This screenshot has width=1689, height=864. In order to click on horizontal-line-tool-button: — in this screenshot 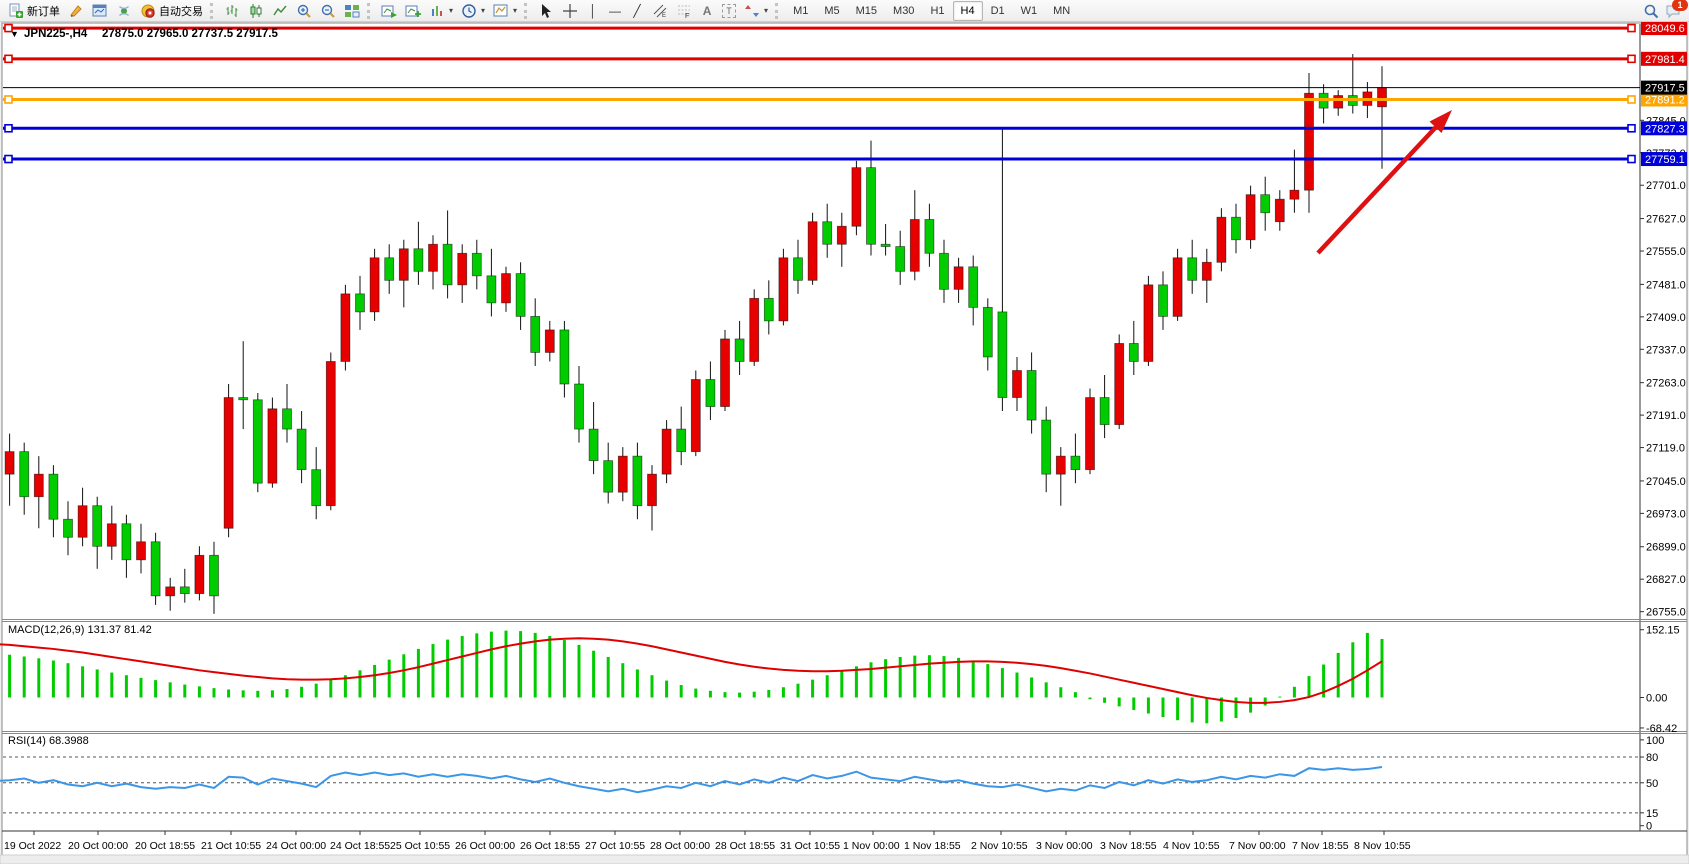, I will do `click(615, 11)`.